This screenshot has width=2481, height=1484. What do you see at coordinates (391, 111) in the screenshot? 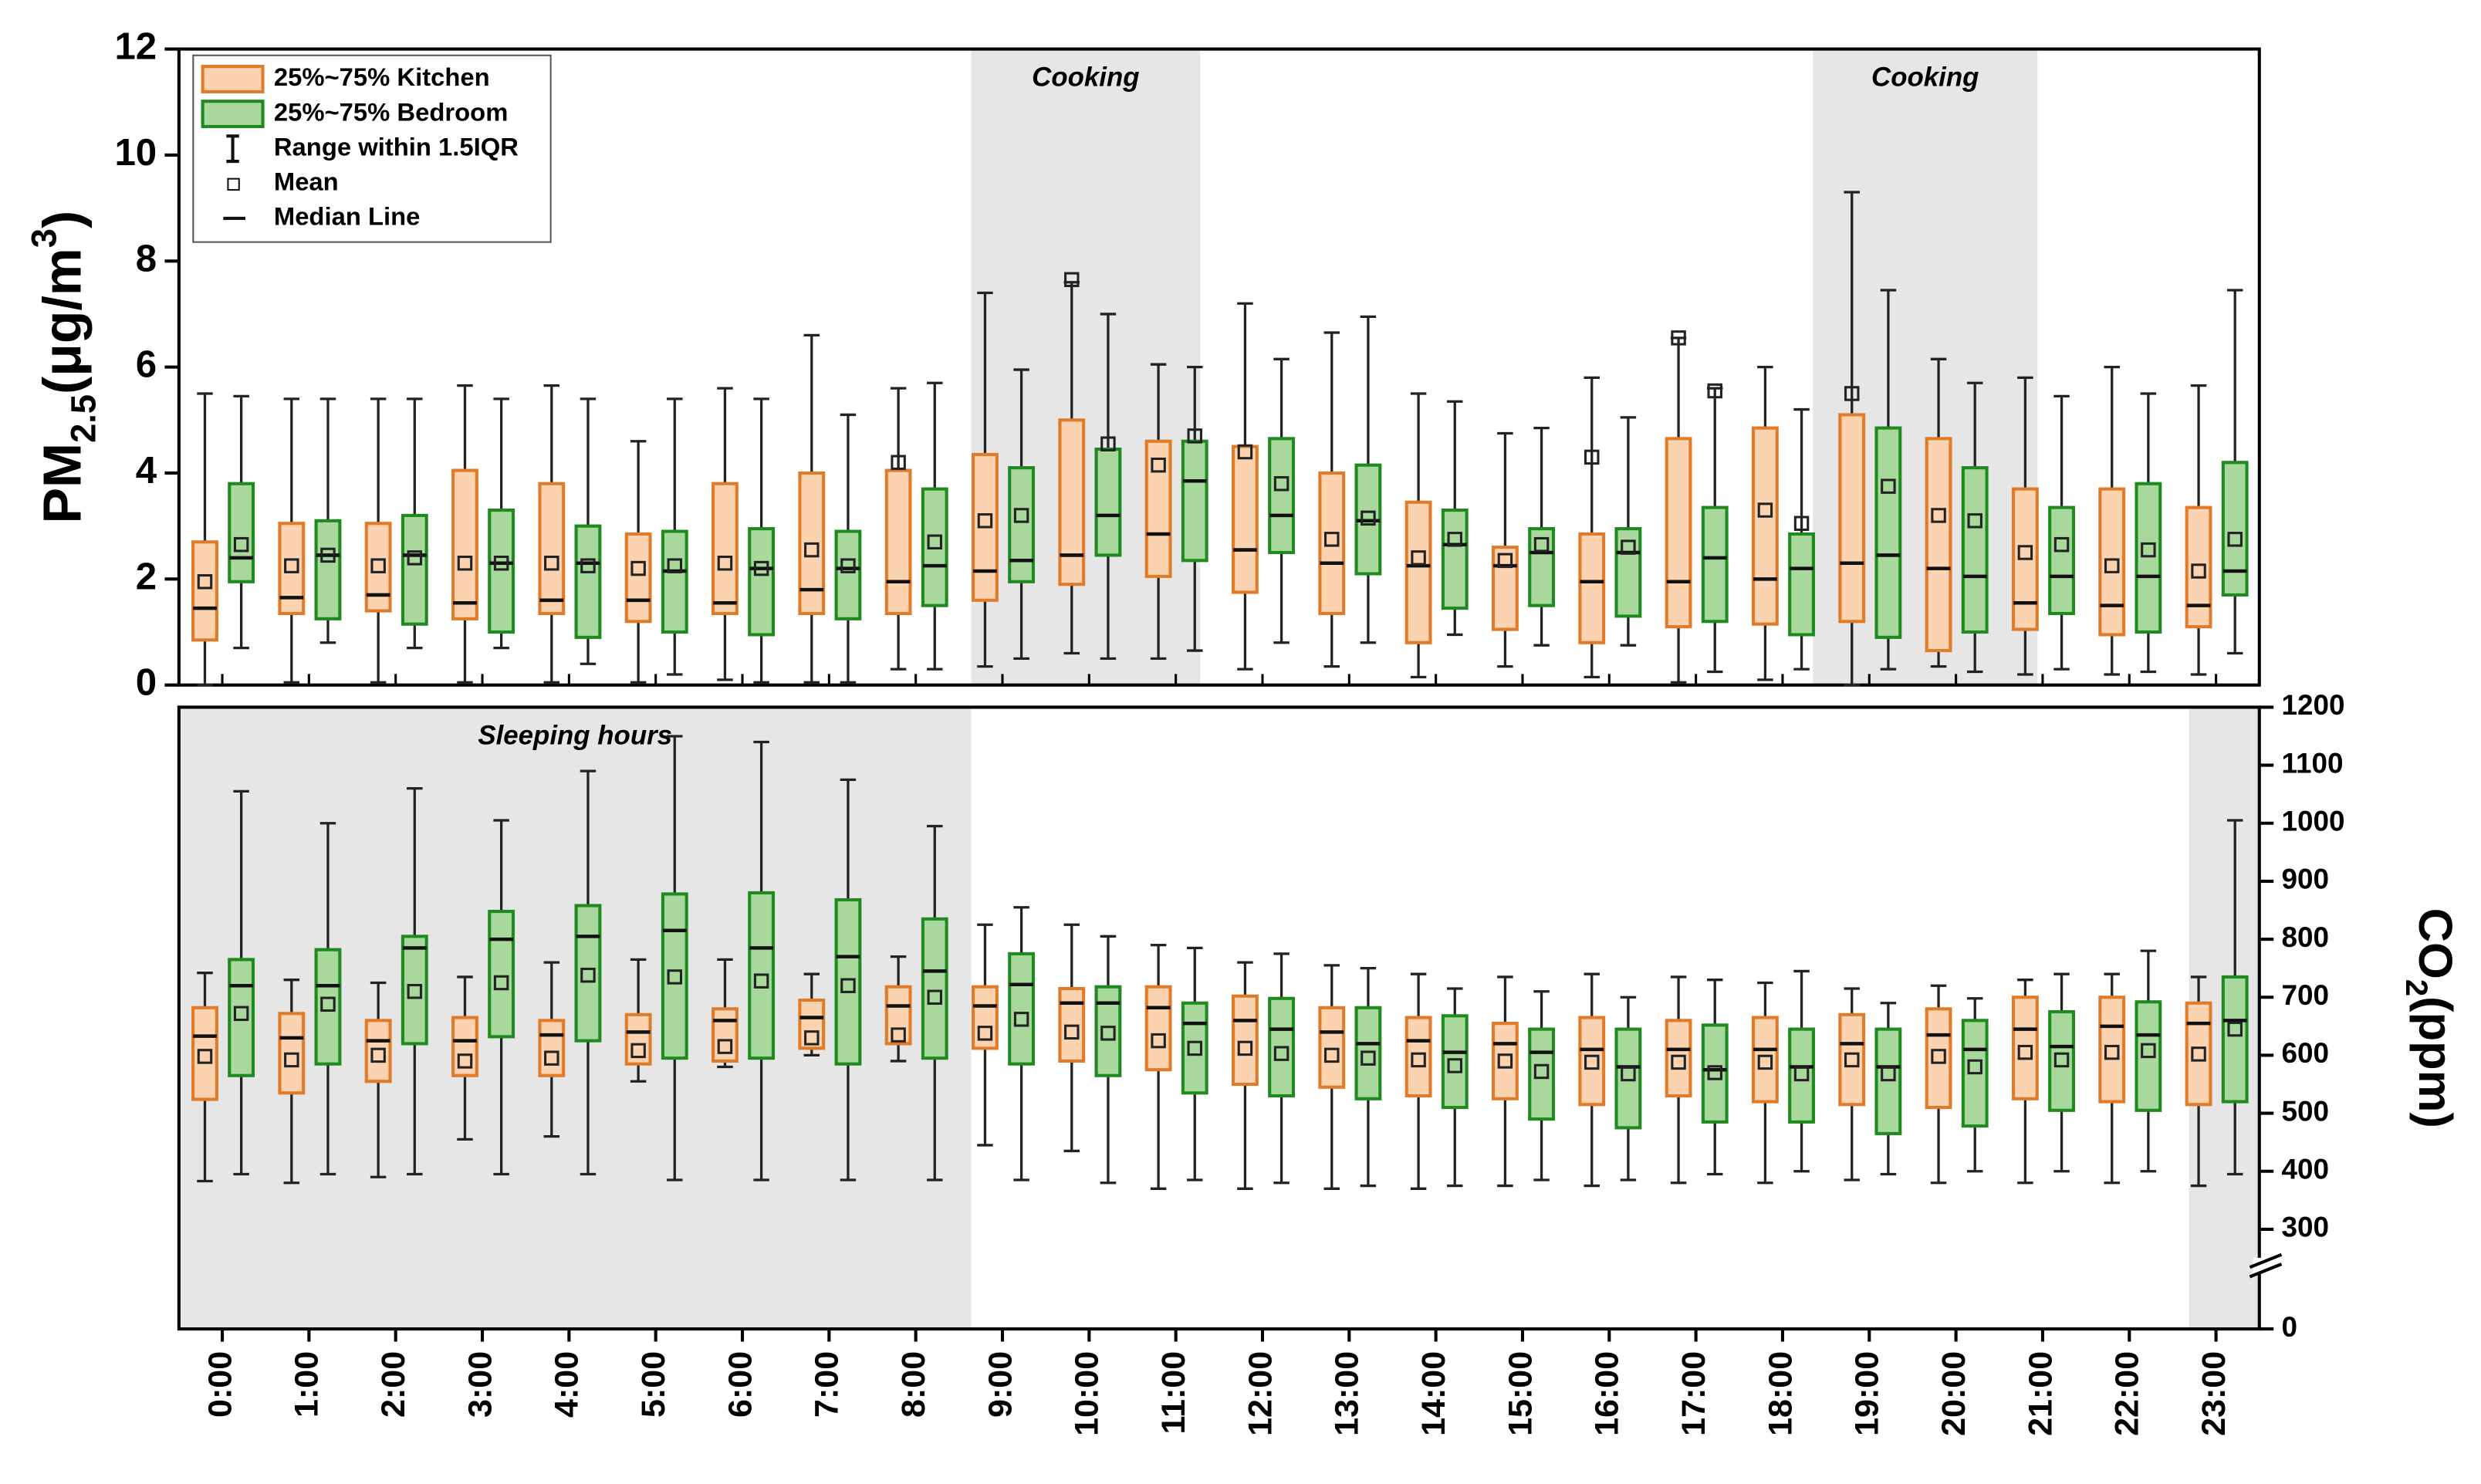
I see `legend-label: 25%~75% Bedroom` at bounding box center [391, 111].